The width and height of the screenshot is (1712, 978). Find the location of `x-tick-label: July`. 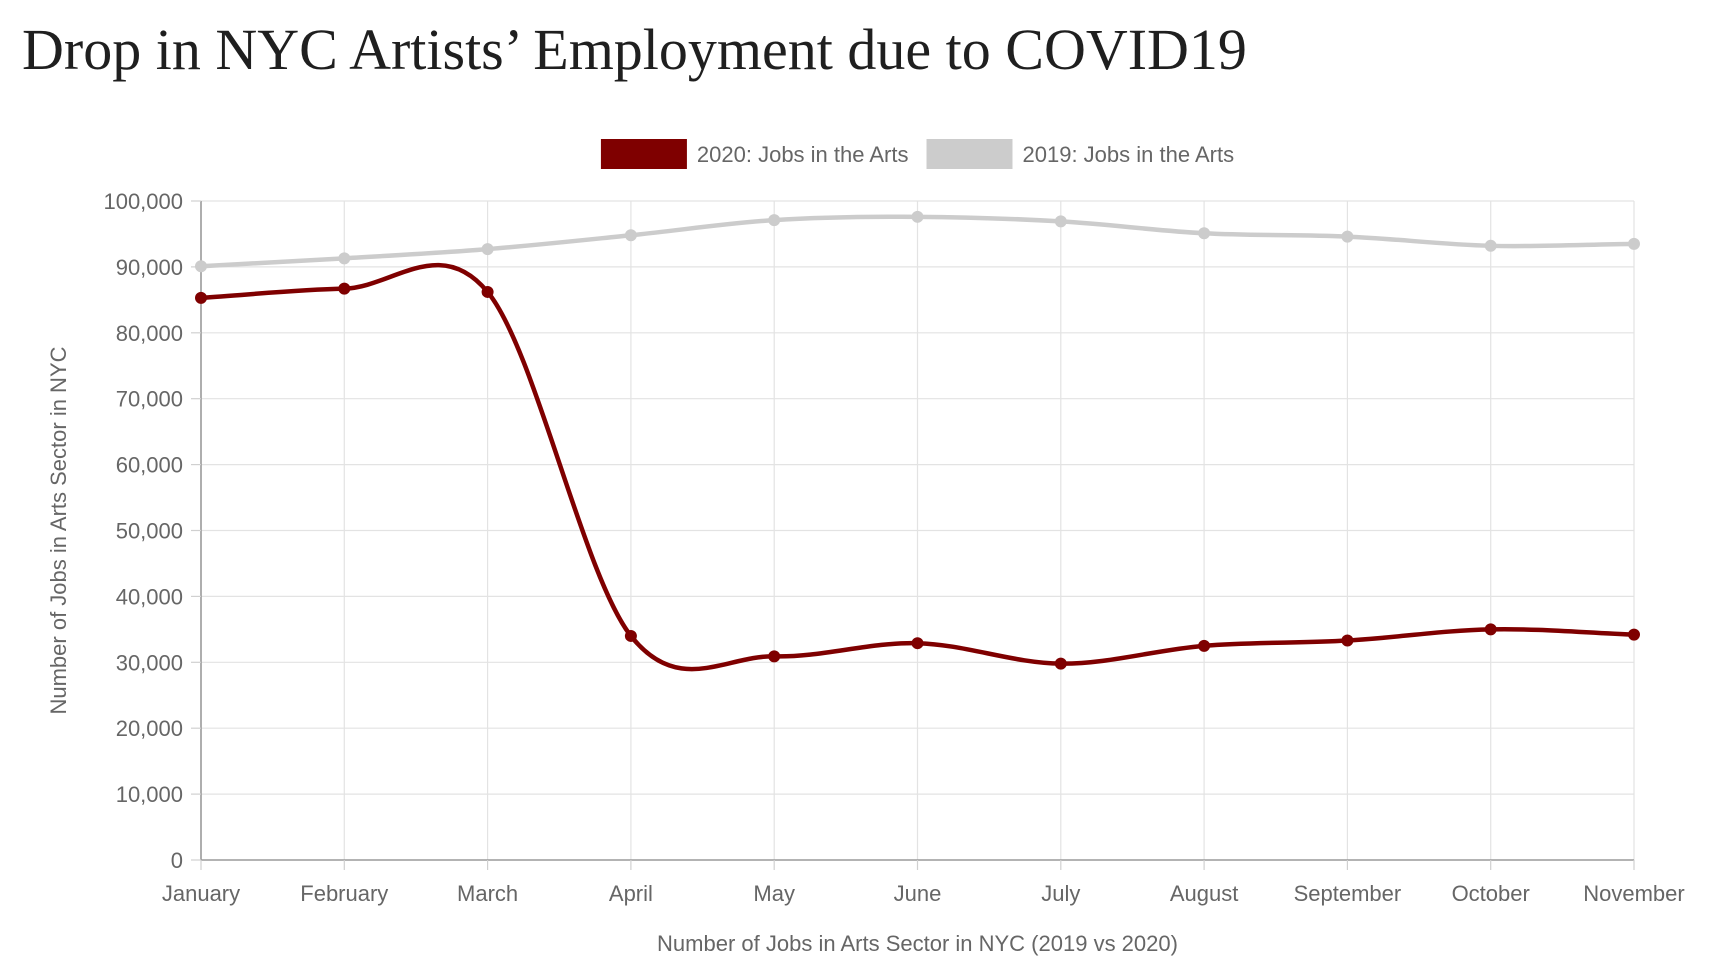

x-tick-label: July is located at coordinates (1060, 893).